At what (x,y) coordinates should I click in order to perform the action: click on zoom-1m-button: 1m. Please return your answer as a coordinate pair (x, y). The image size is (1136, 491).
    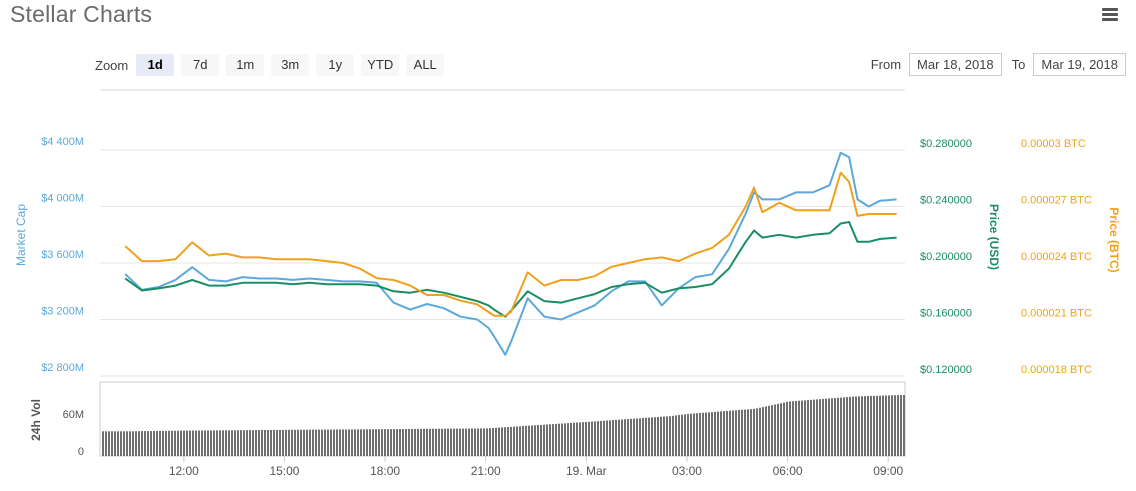
    Looking at the image, I should click on (245, 65).